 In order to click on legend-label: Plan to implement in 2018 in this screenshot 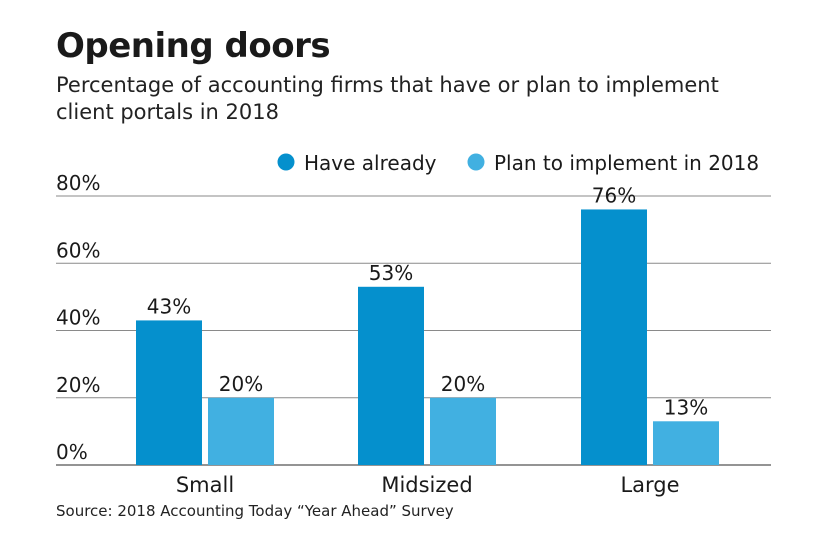, I will do `click(626, 163)`.